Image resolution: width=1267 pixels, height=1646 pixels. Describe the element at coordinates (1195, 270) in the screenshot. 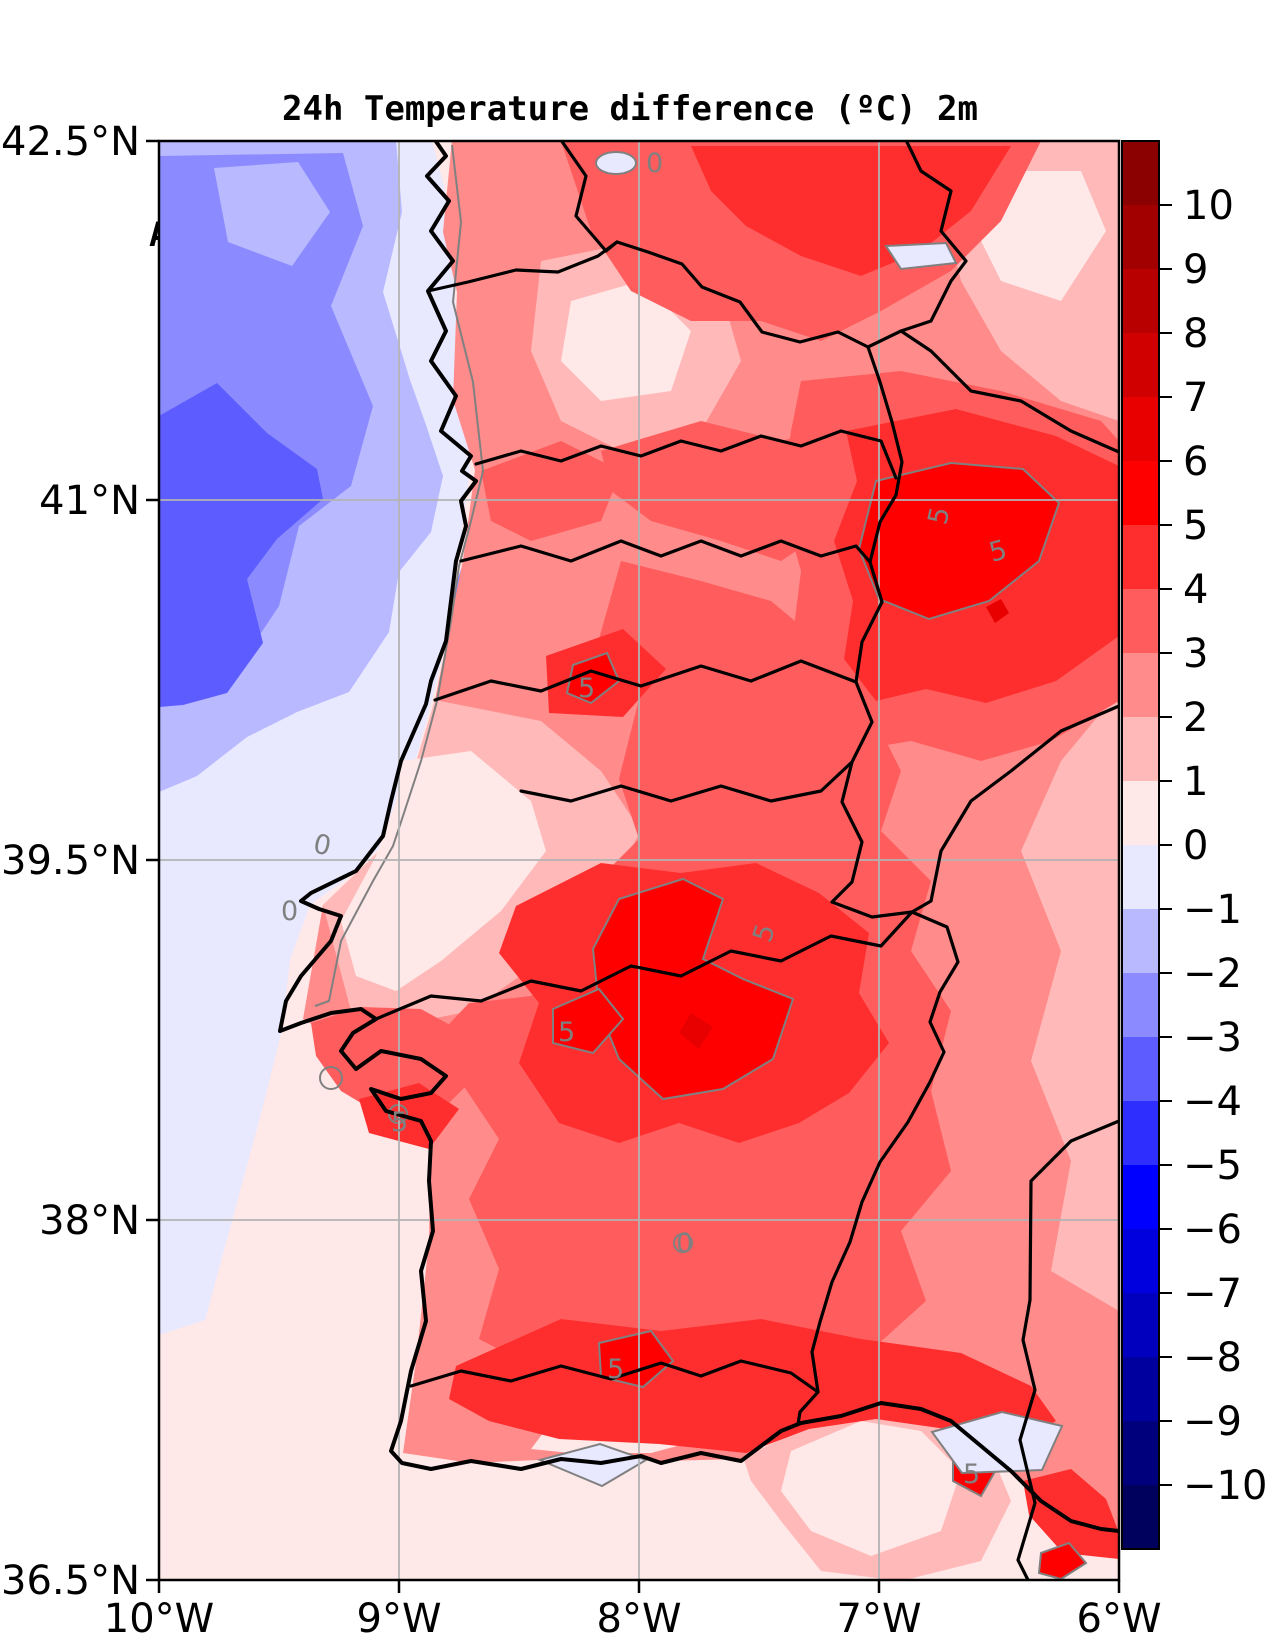

I see `colorbar-tick-label: 9` at that location.